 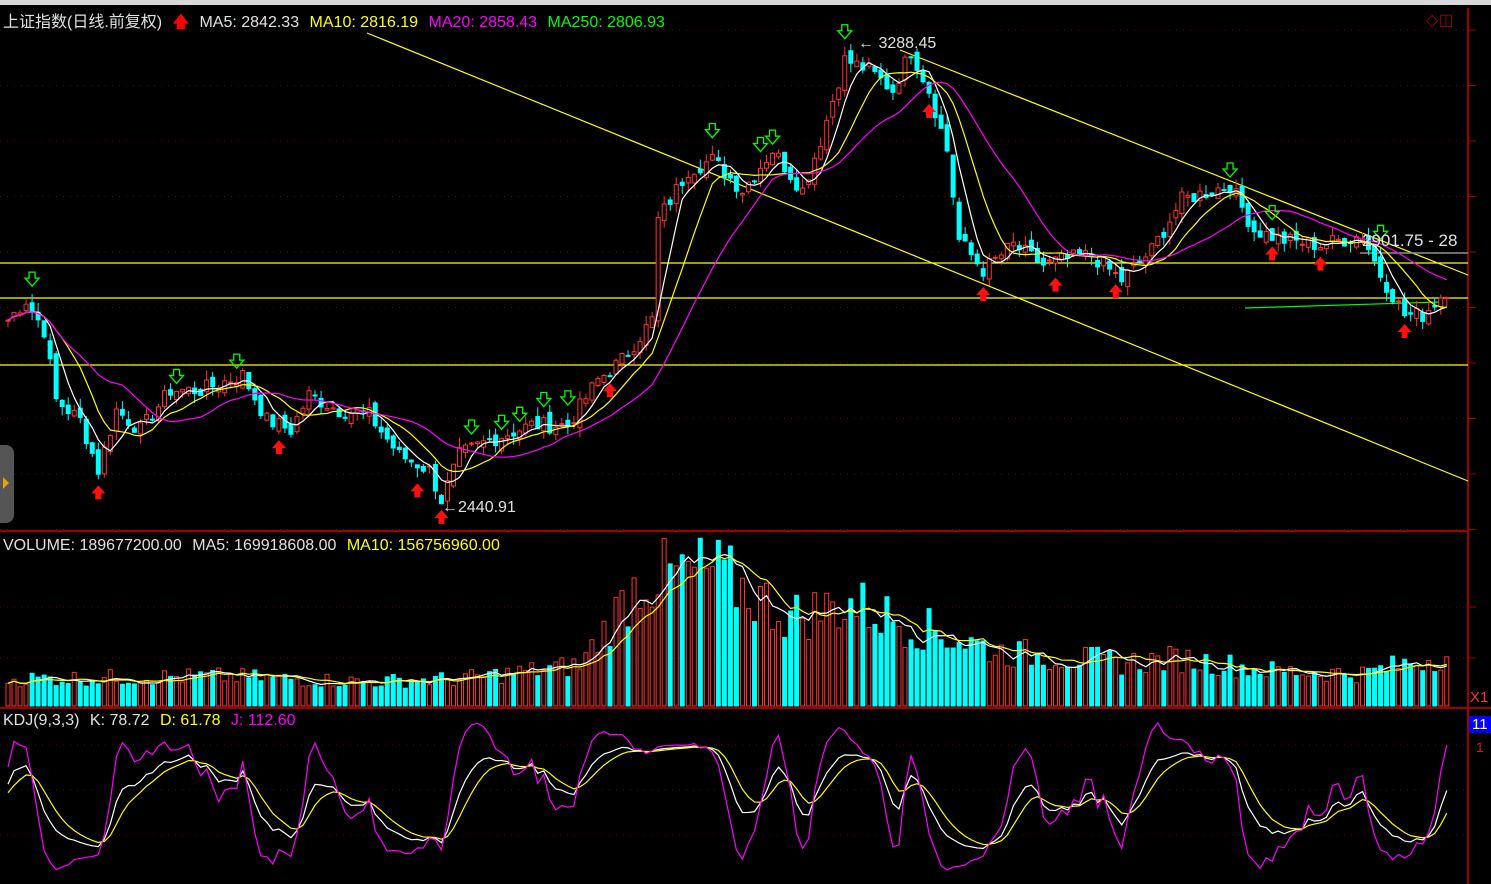 I want to click on range-label: 2901.75 - 28, so click(x=1410, y=240).